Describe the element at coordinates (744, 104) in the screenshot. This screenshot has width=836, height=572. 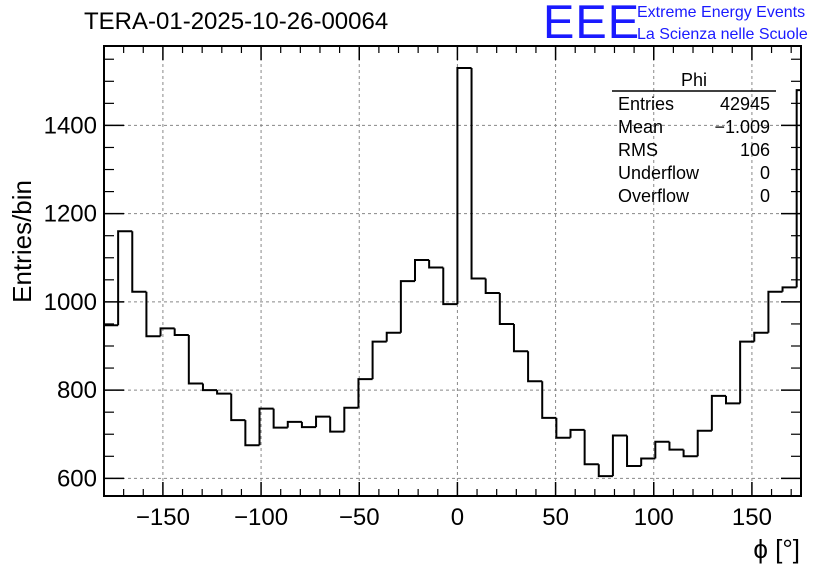
I see `stats-value: 42945` at that location.